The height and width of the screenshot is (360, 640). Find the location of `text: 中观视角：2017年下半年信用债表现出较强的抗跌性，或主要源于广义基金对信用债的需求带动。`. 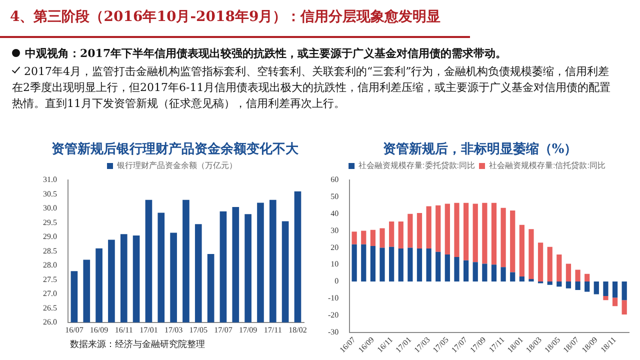

text: 中观视角：2017年下半年信用债表现出较强的抗跌性，或主要源于广义基金对信用债的需求带动。 is located at coordinates (266, 54).